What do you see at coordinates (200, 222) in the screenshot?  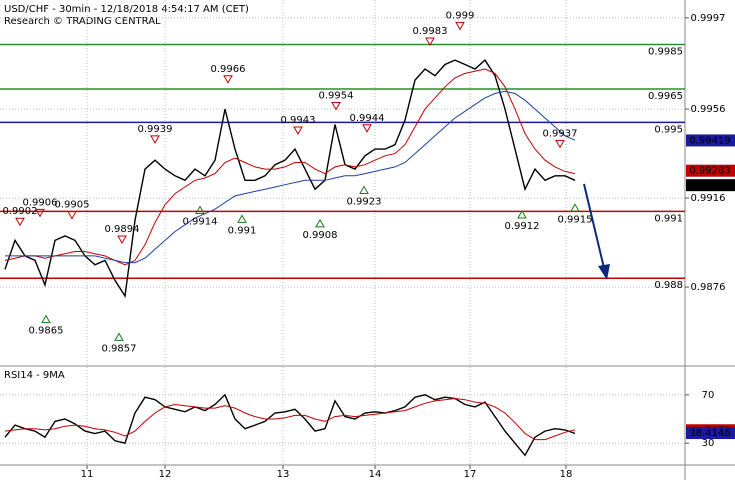 I see `pivot-low-label: 0.9914` at bounding box center [200, 222].